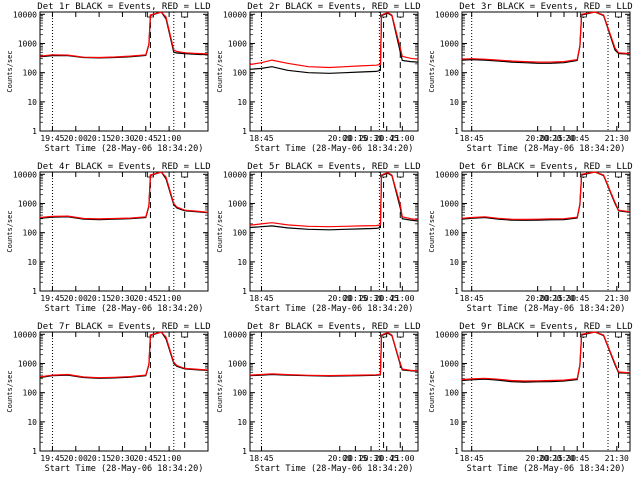 The width and height of the screenshot is (640, 484). Describe the element at coordinates (123, 327) in the screenshot. I see `panel-title: Det 7r BLACK = Events, RED = LLD` at that location.